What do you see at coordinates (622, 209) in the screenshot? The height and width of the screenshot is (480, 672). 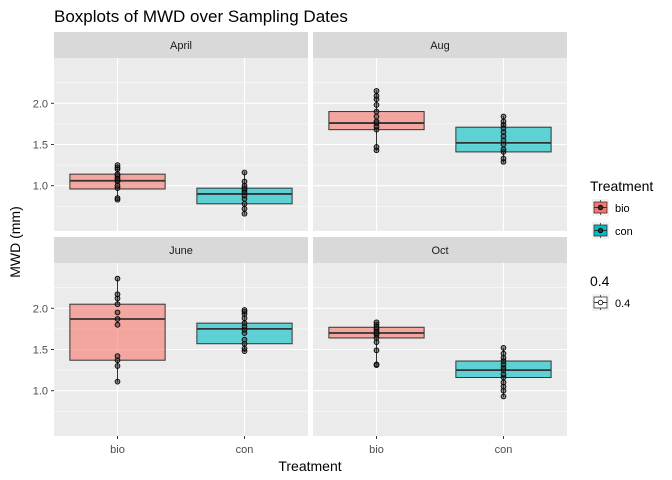 I see `legend-label: bio` at bounding box center [622, 209].